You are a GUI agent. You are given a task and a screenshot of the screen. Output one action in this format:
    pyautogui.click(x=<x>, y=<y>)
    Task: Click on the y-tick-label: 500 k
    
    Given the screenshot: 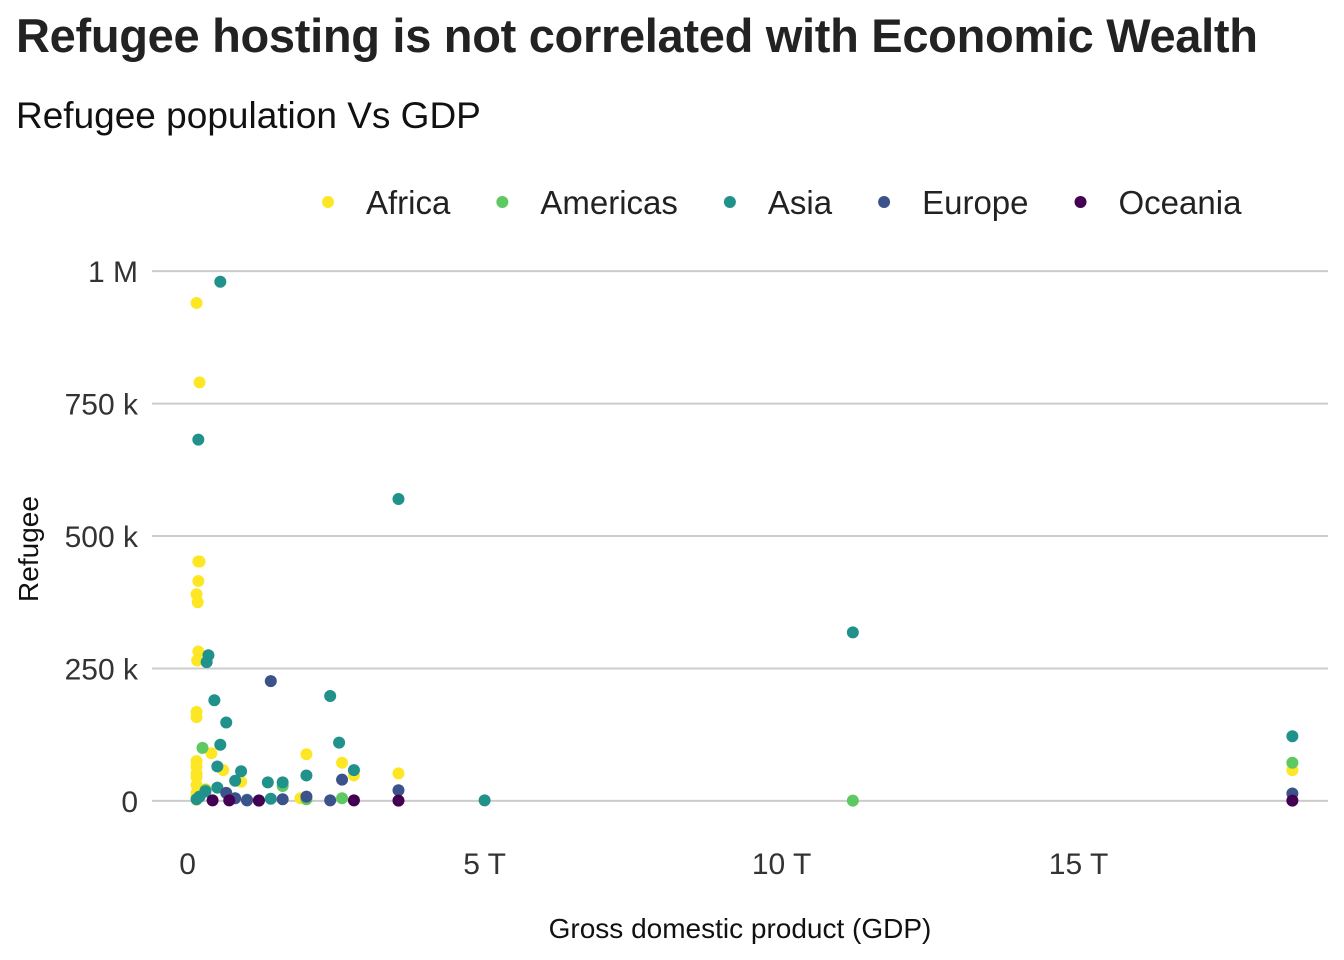 What is the action you would take?
    pyautogui.click(x=102, y=537)
    